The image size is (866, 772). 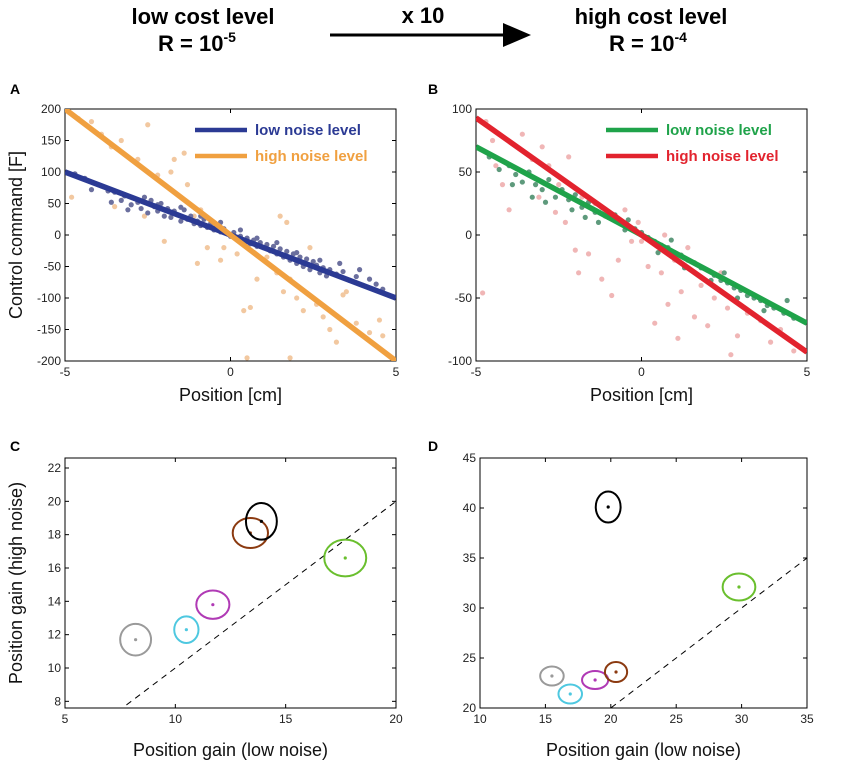 What do you see at coordinates (470, 558) in the screenshot?
I see `y-tick-label: 35` at bounding box center [470, 558].